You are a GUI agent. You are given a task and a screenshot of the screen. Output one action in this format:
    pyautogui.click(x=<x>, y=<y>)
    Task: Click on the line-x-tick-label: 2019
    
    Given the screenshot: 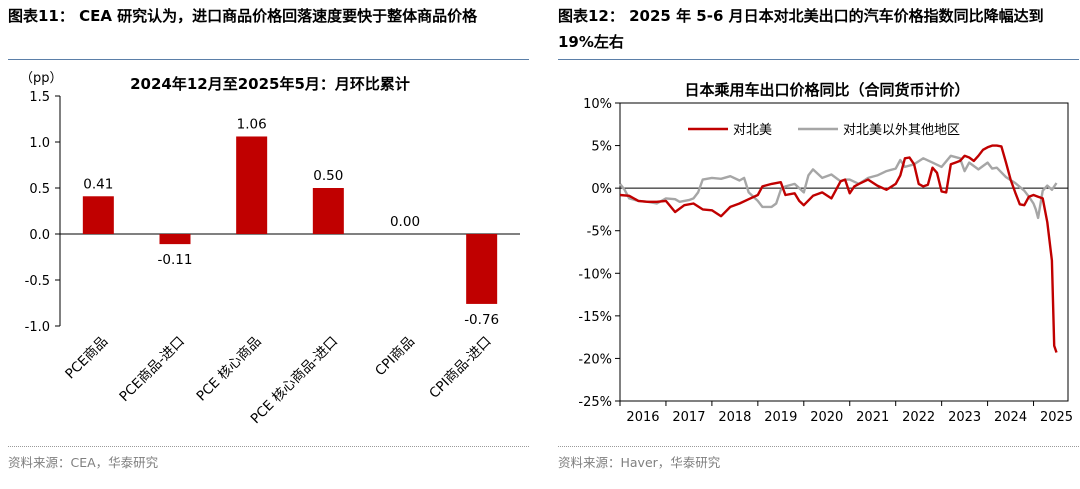 What is the action you would take?
    pyautogui.click(x=780, y=417)
    